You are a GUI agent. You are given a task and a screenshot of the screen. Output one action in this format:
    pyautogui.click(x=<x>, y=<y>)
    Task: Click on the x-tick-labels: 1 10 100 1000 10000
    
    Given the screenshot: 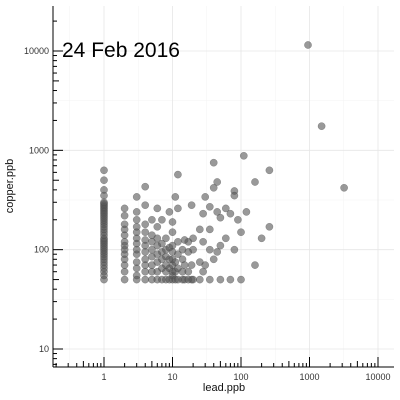 What is the action you would take?
    pyautogui.click(x=245, y=377)
    